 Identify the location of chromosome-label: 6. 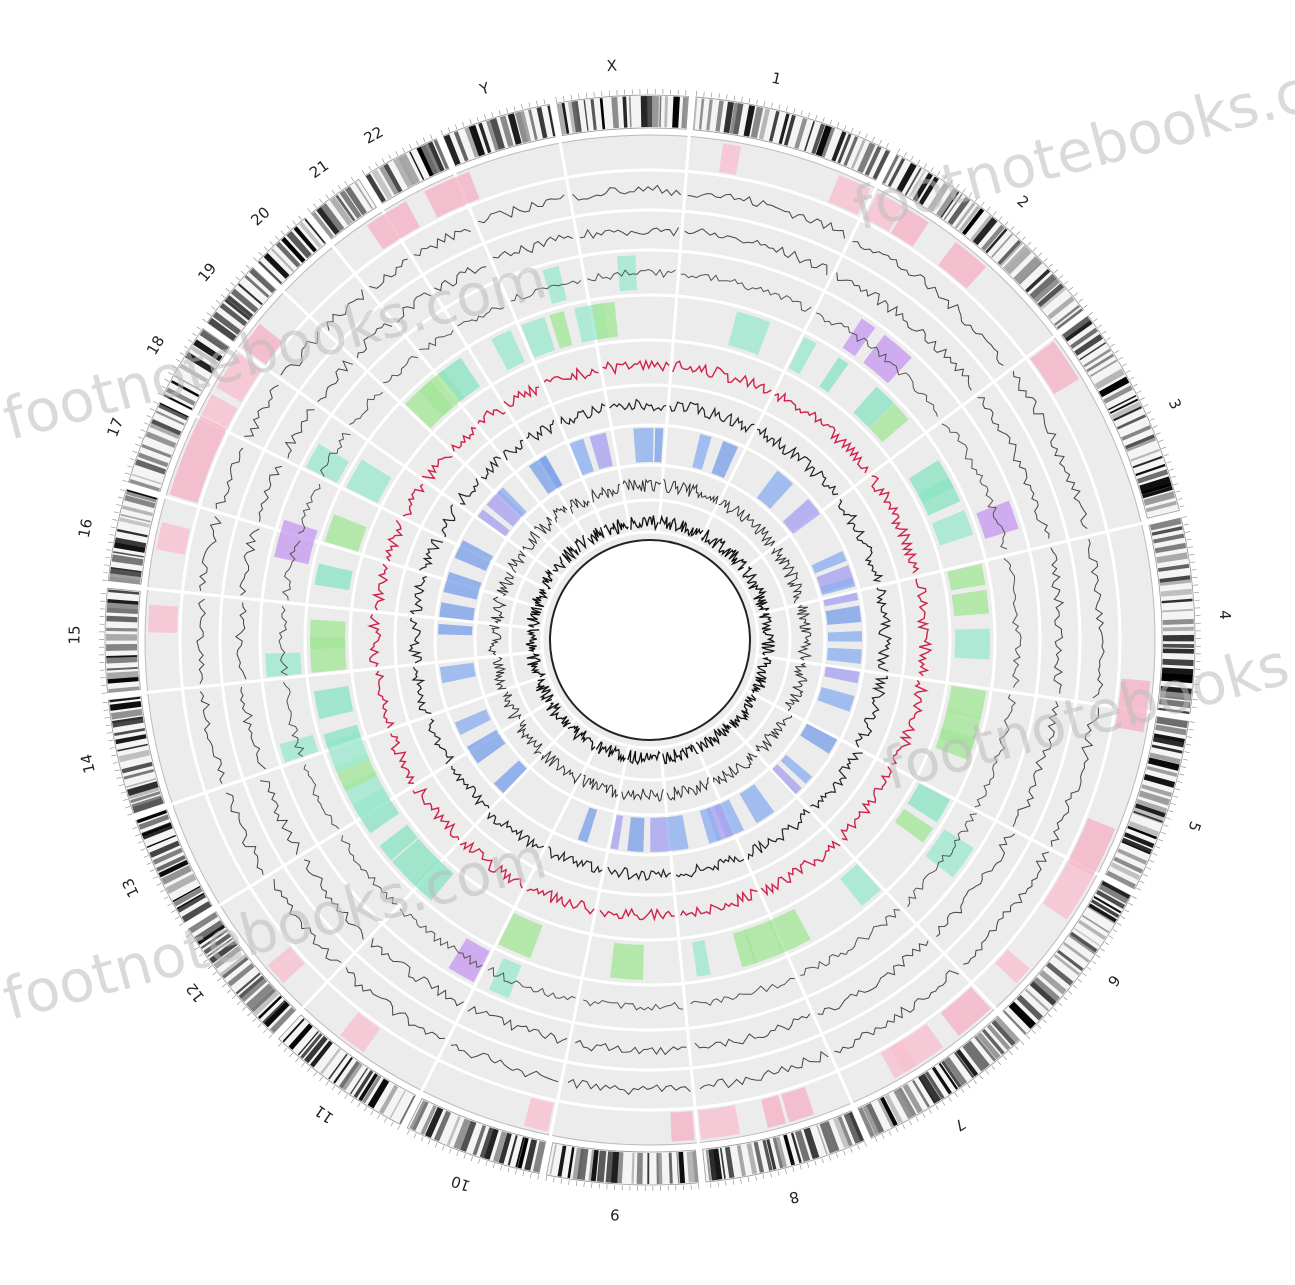
(1114, 981).